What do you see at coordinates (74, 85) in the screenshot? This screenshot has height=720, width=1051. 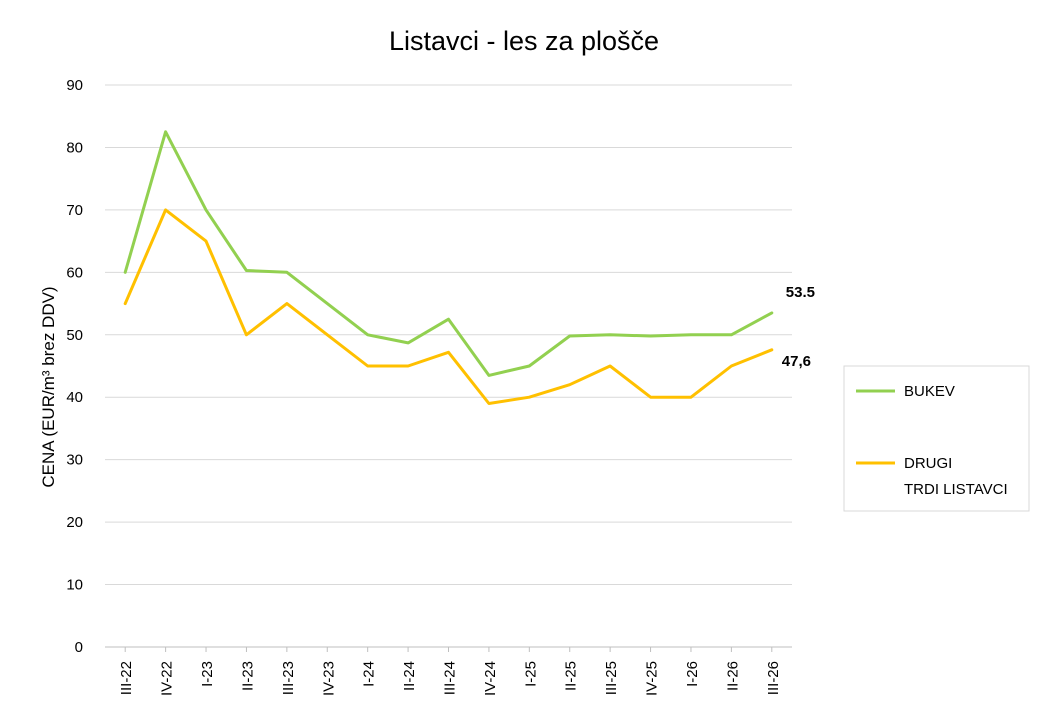 I see `y-tick-label: 90` at bounding box center [74, 85].